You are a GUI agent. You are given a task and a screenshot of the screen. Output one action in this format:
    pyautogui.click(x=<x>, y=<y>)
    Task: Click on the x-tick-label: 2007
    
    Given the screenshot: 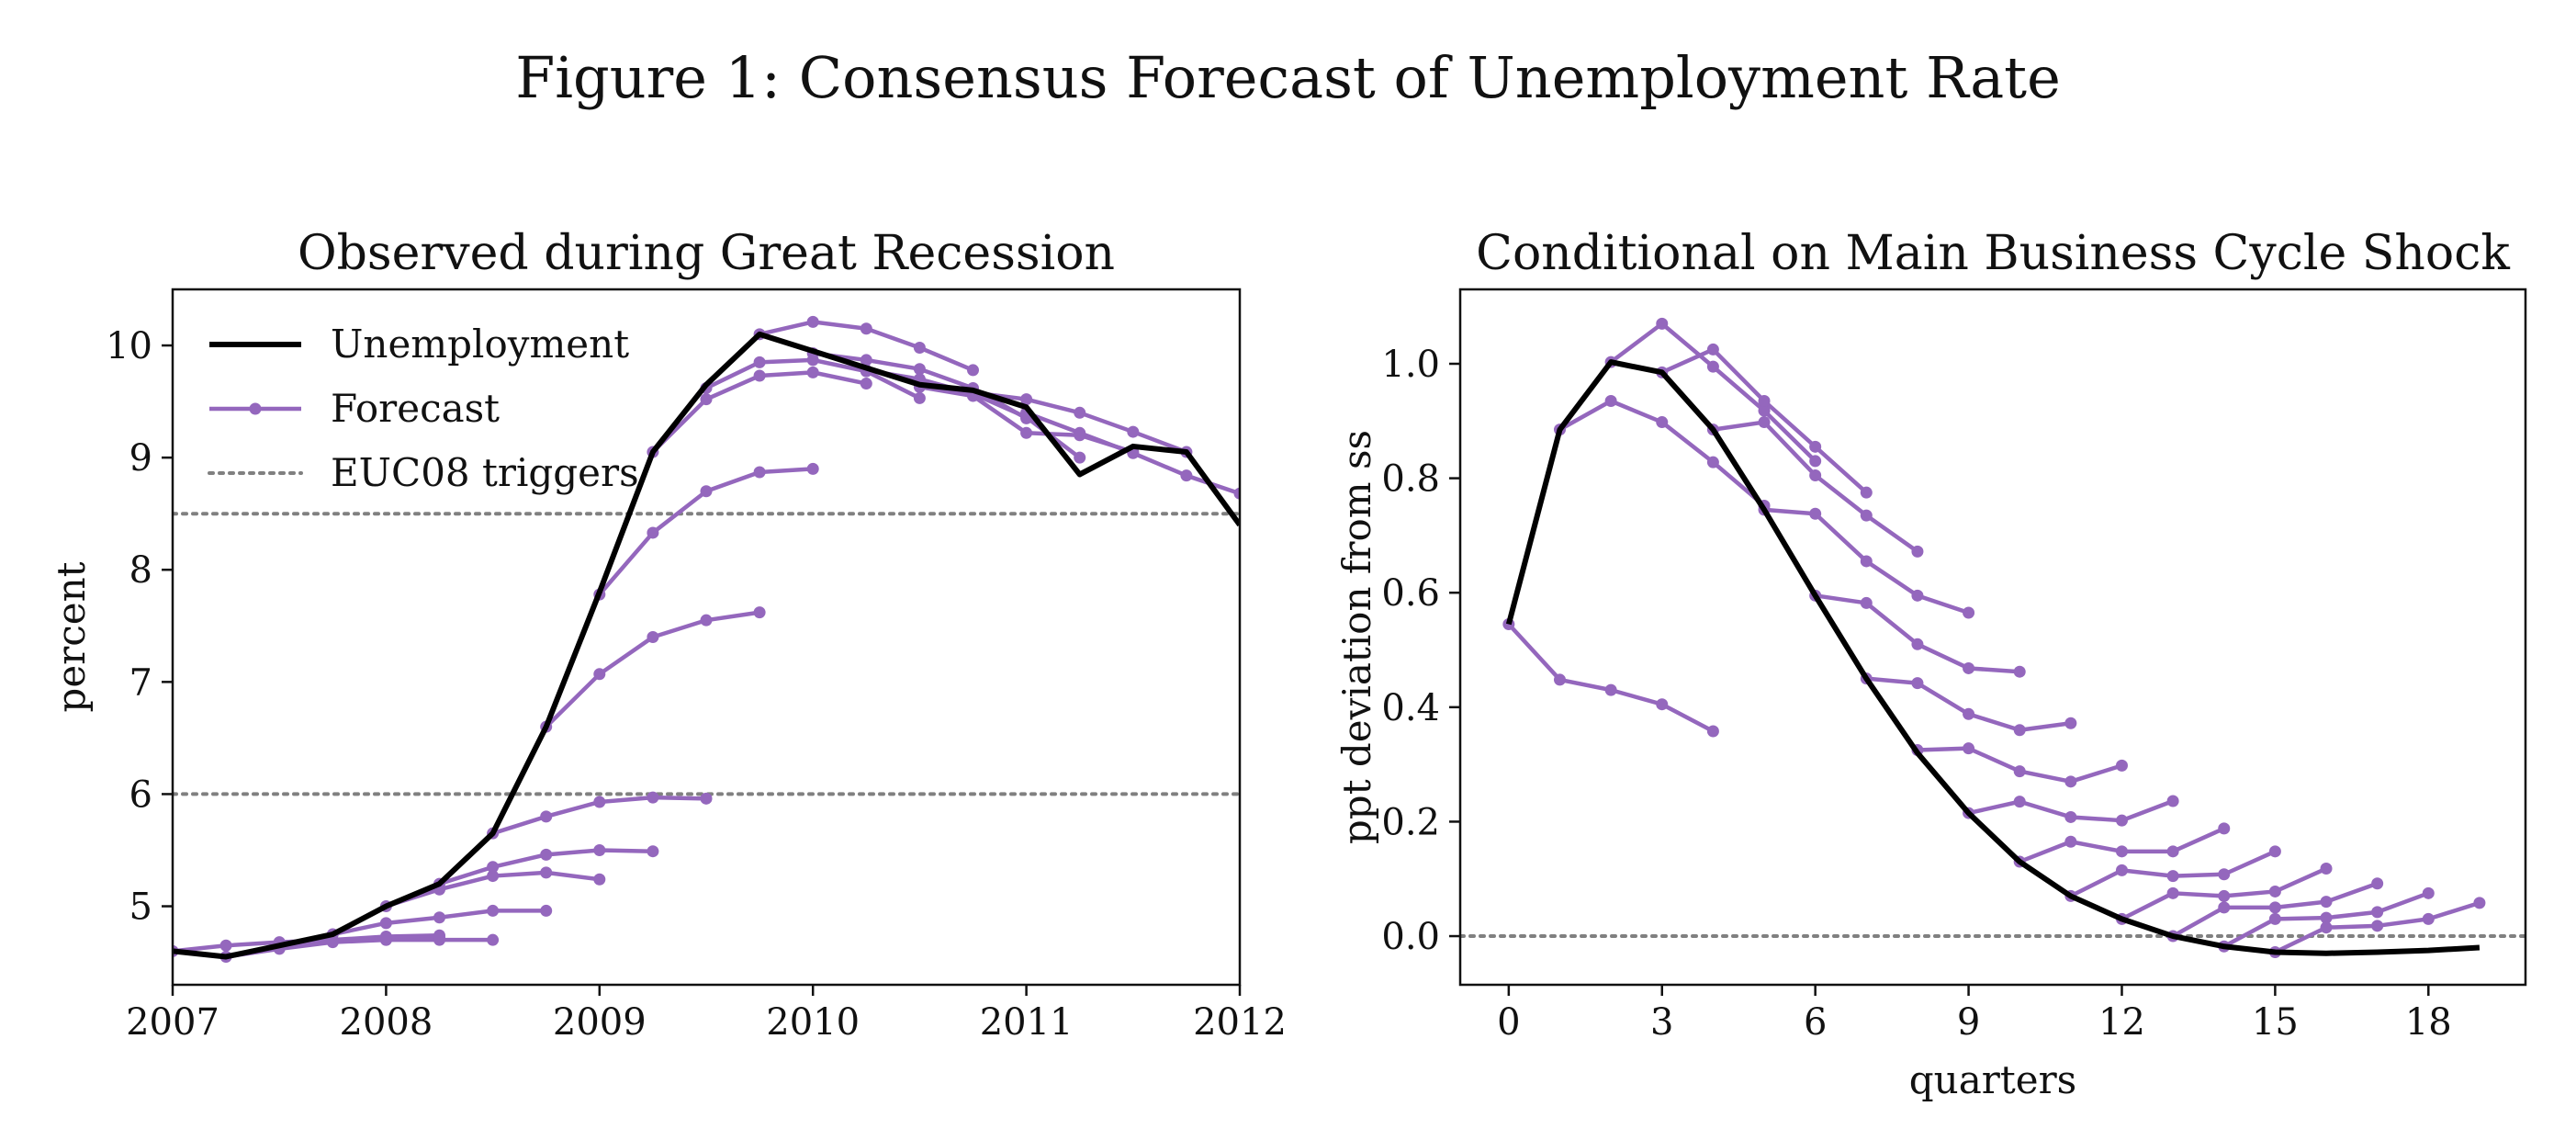 What is the action you would take?
    pyautogui.click(x=172, y=1022)
    